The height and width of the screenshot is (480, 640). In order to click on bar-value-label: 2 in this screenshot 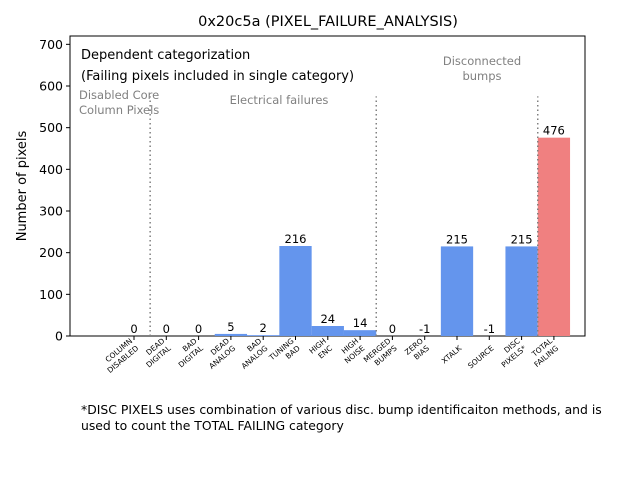, I will do `click(263, 328)`.